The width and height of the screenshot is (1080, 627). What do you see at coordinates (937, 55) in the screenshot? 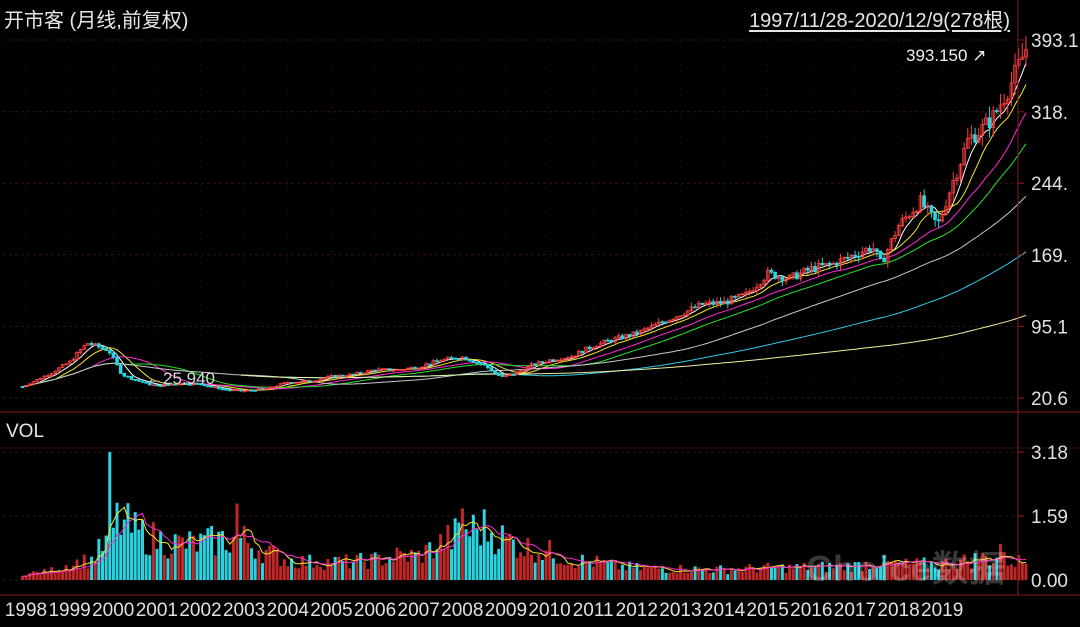
I see `last-price-value: 393.150` at bounding box center [937, 55].